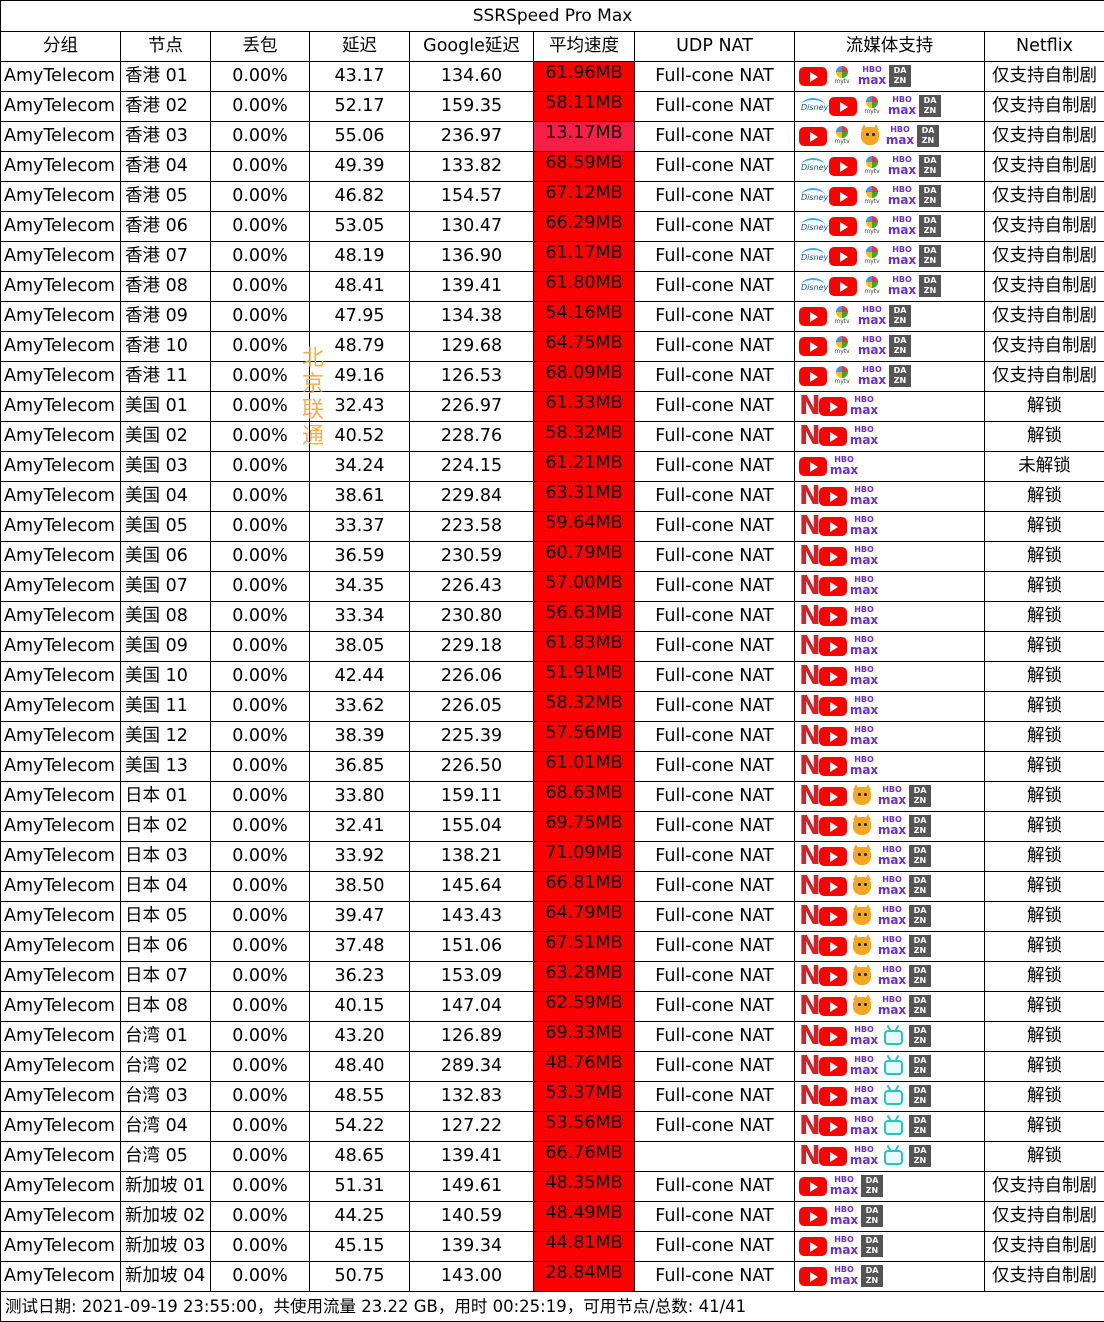 This screenshot has width=1104, height=1322. I want to click on bilibili-icon, so click(894, 1156).